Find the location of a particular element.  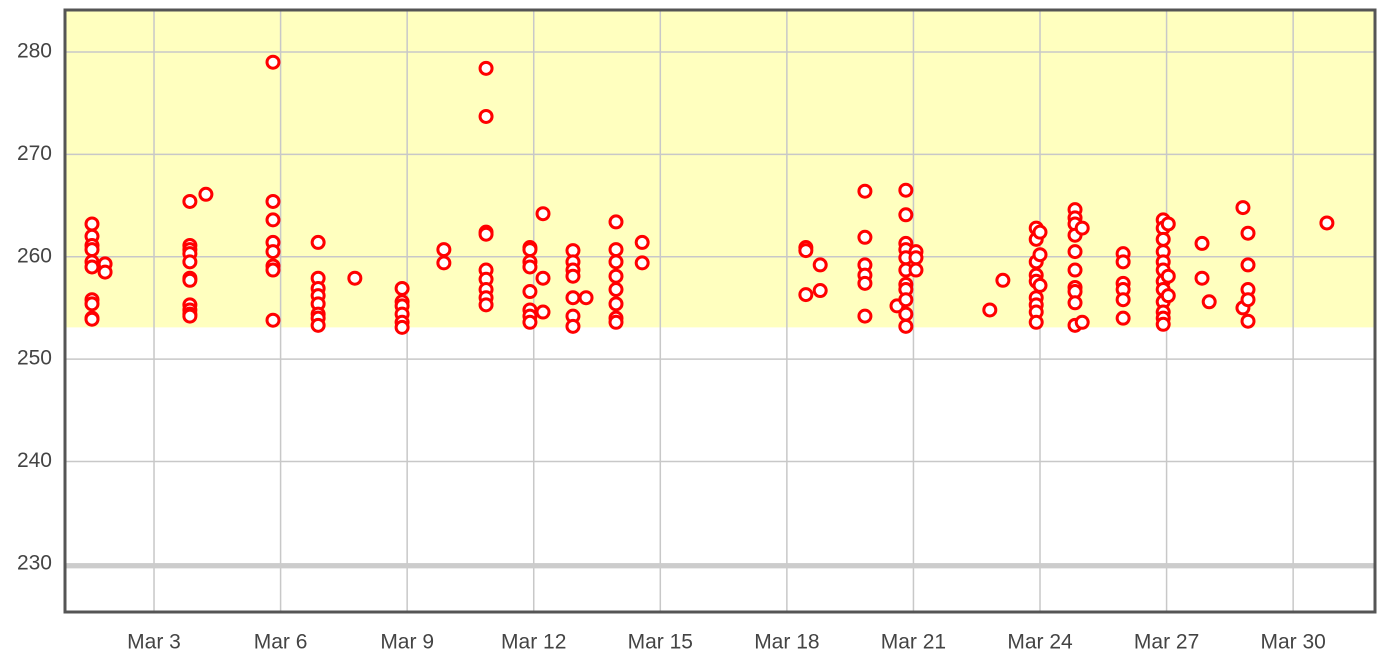

x-tick-label: Mar 21 is located at coordinates (913, 642).